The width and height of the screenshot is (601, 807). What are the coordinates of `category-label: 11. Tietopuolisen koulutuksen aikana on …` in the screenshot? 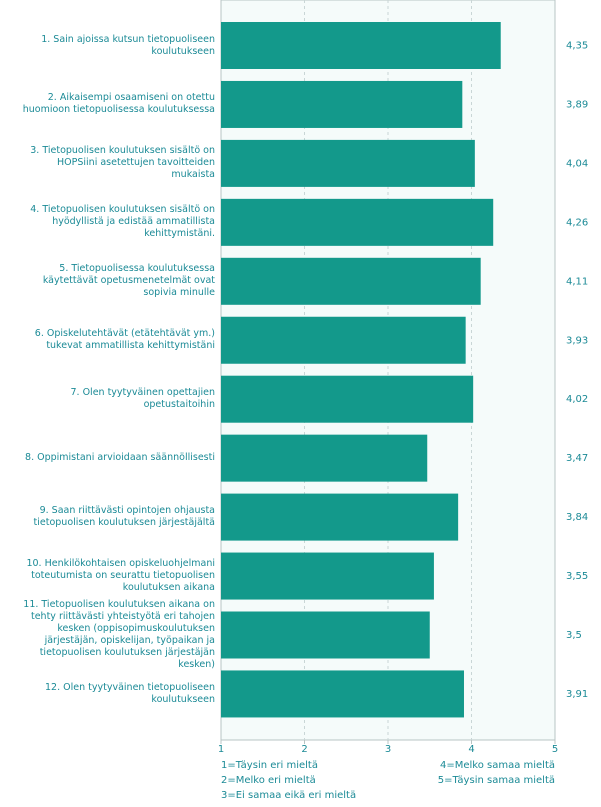 It's located at (119, 634).